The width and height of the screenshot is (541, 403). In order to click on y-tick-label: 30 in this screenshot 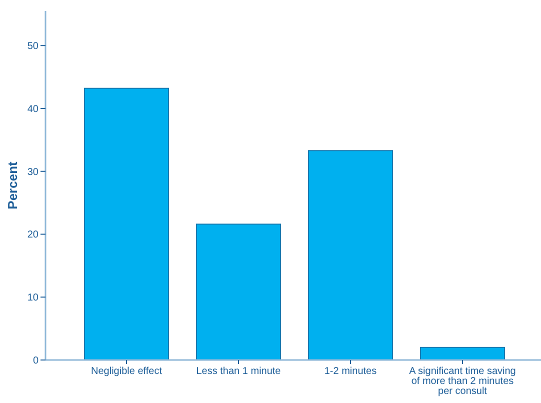, I will do `click(33, 172)`.